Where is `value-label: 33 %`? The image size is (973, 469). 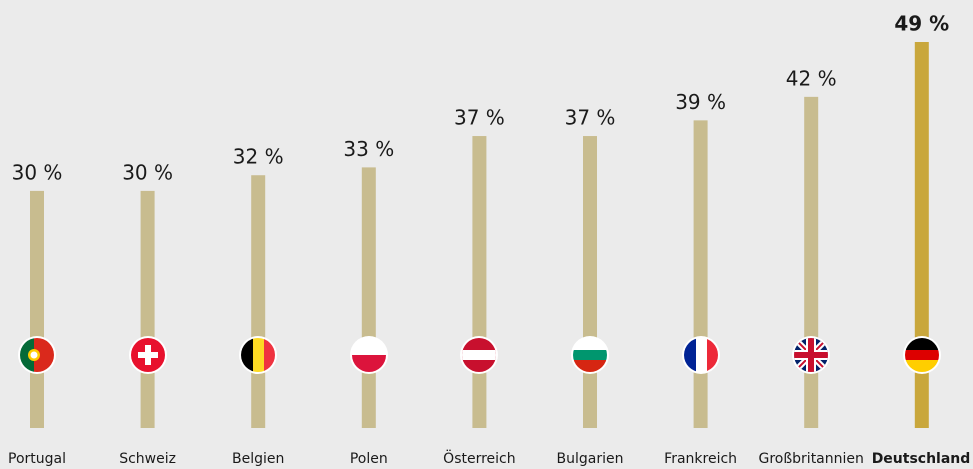 value-label: 33 % is located at coordinates (368, 149).